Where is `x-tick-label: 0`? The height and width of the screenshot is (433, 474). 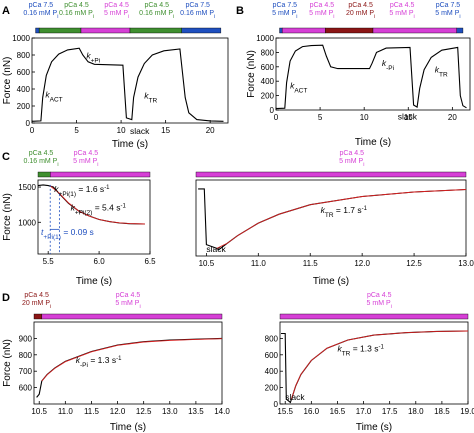 x-tick-label: 0 is located at coordinates (32, 130).